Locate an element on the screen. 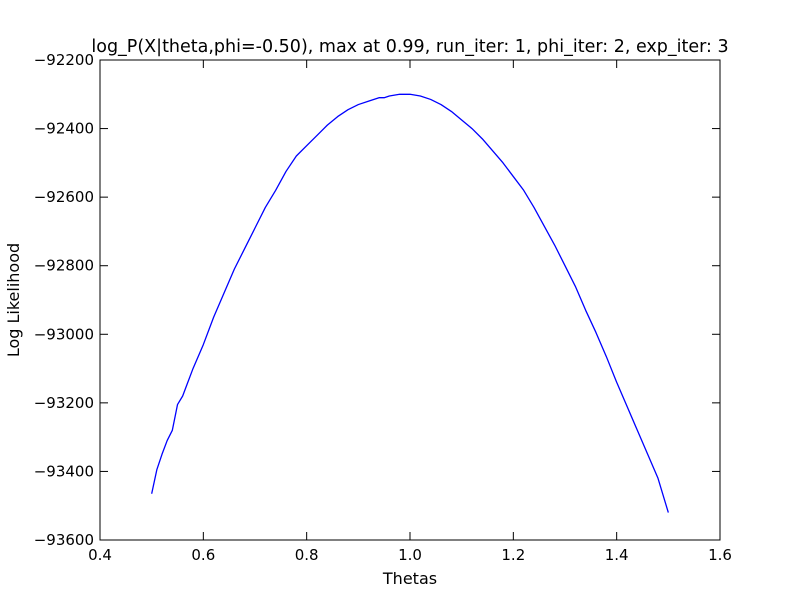 The height and width of the screenshot is (604, 800). x-tick-label: 1.4 is located at coordinates (617, 555).